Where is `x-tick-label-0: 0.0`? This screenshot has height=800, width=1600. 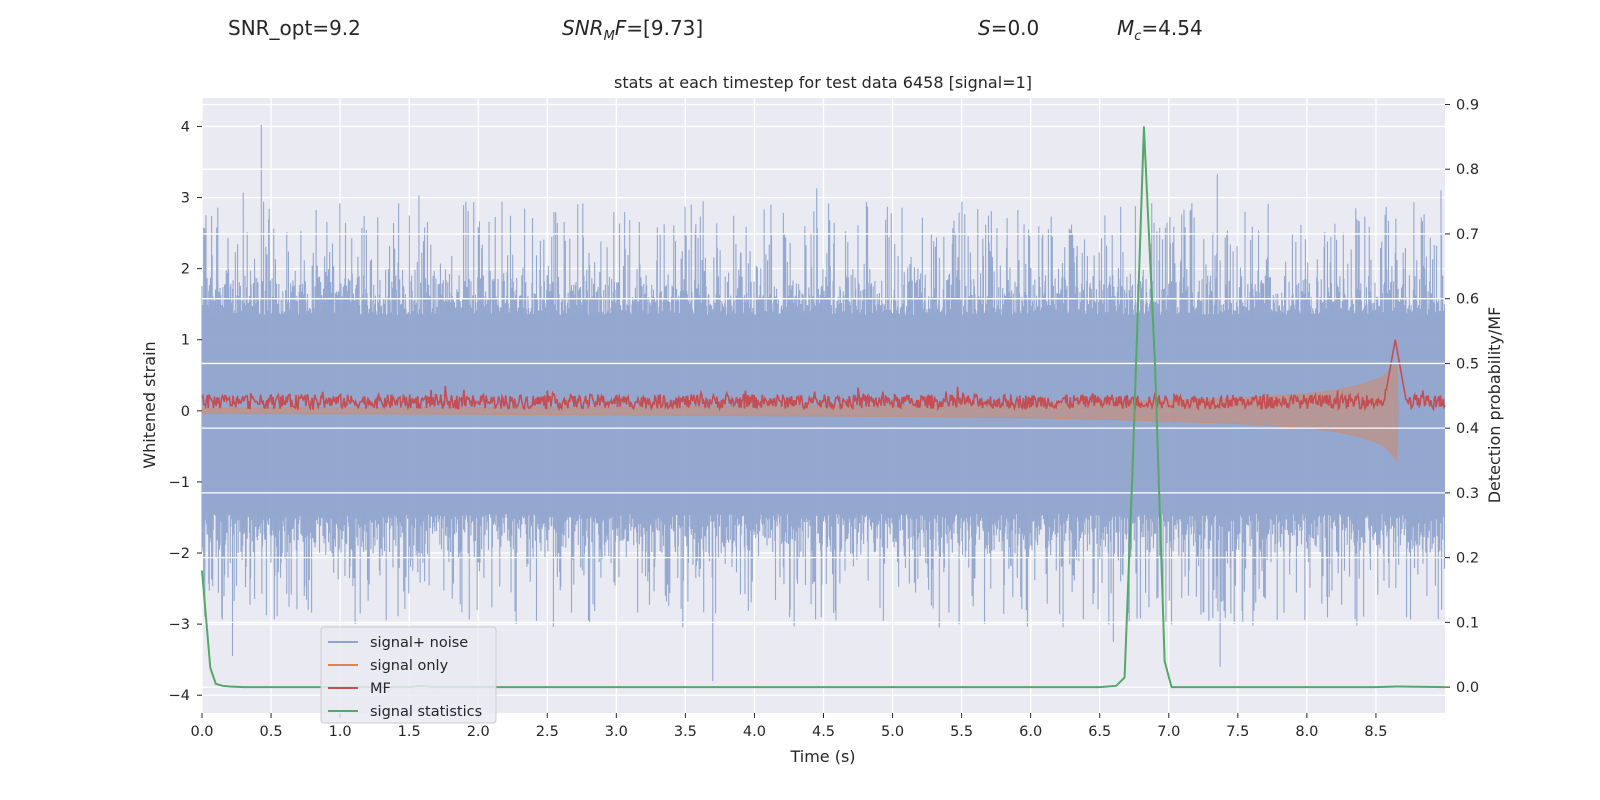
x-tick-label-0: 0.0 is located at coordinates (201, 732).